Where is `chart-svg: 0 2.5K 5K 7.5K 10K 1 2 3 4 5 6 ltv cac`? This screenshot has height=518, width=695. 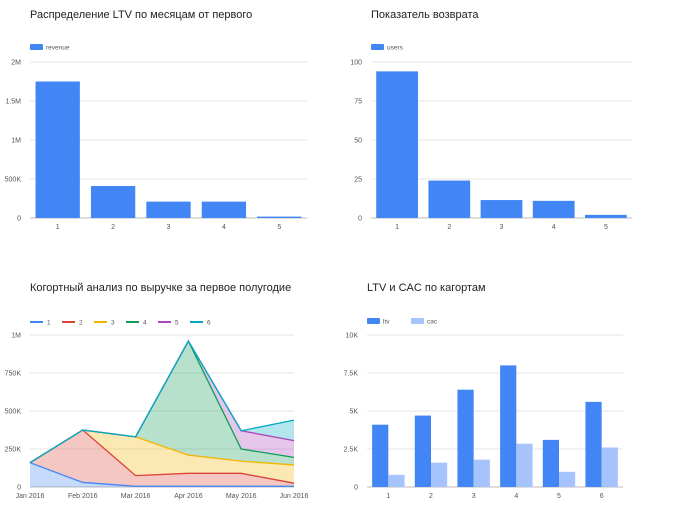 chart-svg: 0 2.5K 5K 7.5K 10K 1 2 3 4 5 6 ltv cac is located at coordinates (483, 409).